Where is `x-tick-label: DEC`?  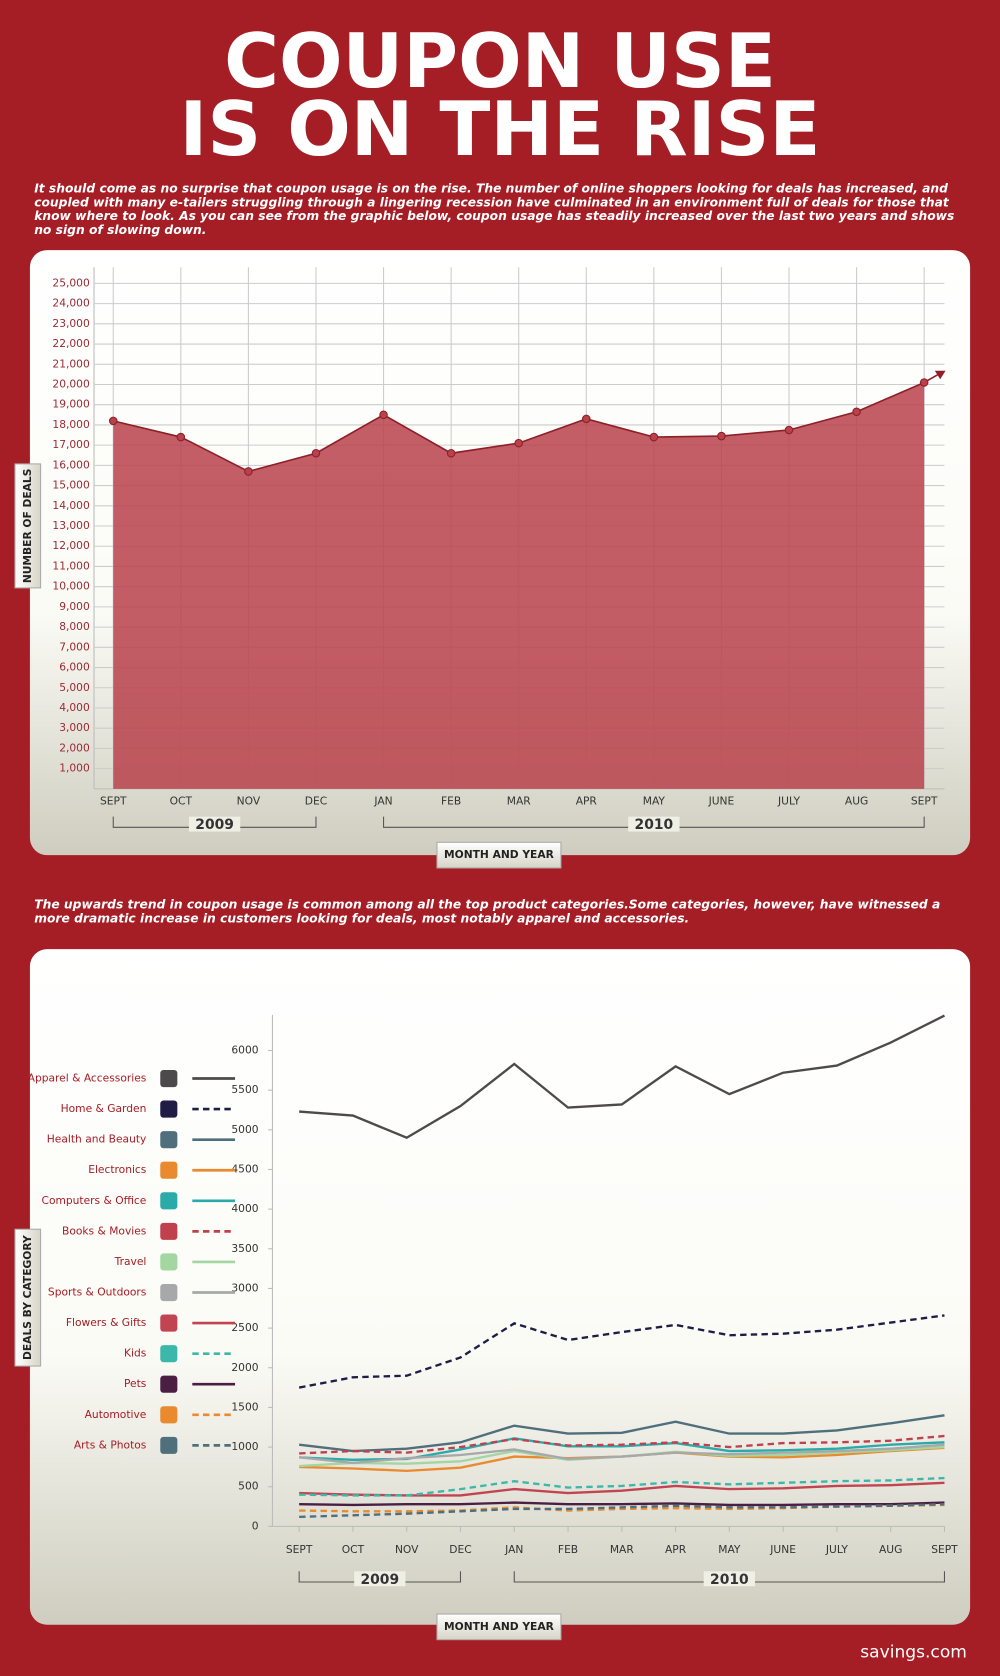 x-tick-label: DEC is located at coordinates (316, 801).